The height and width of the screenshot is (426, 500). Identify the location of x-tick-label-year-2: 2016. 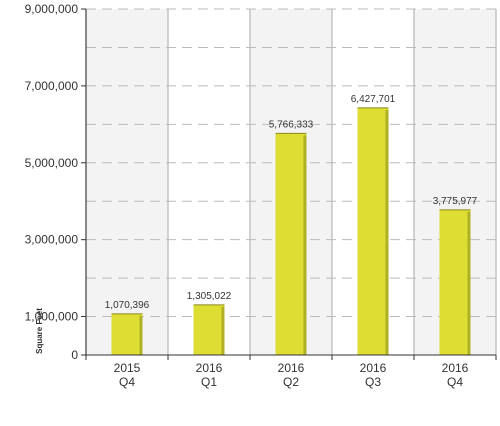
(291, 368).